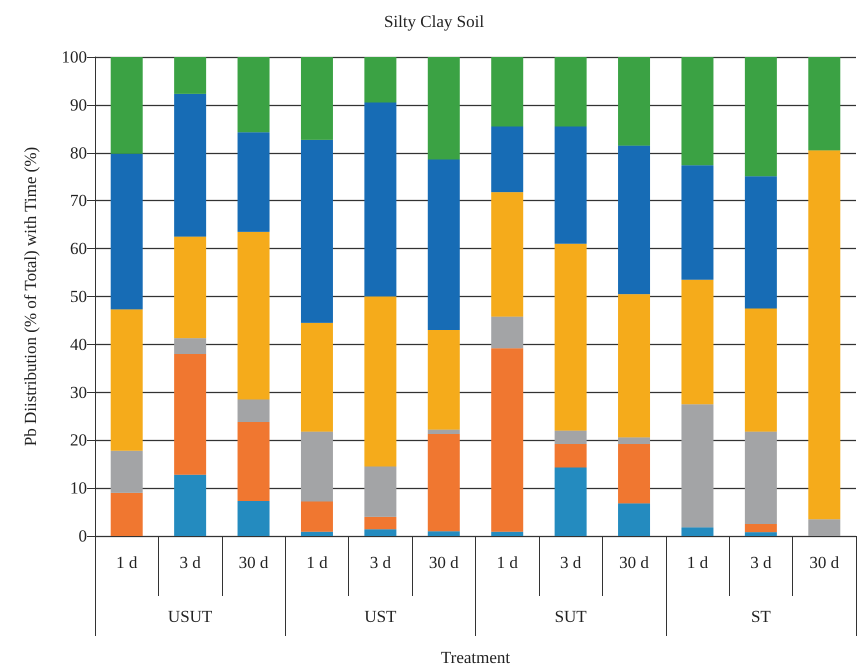 The width and height of the screenshot is (868, 671). I want to click on chart-title: Silty Clay Soil, so click(434, 21).